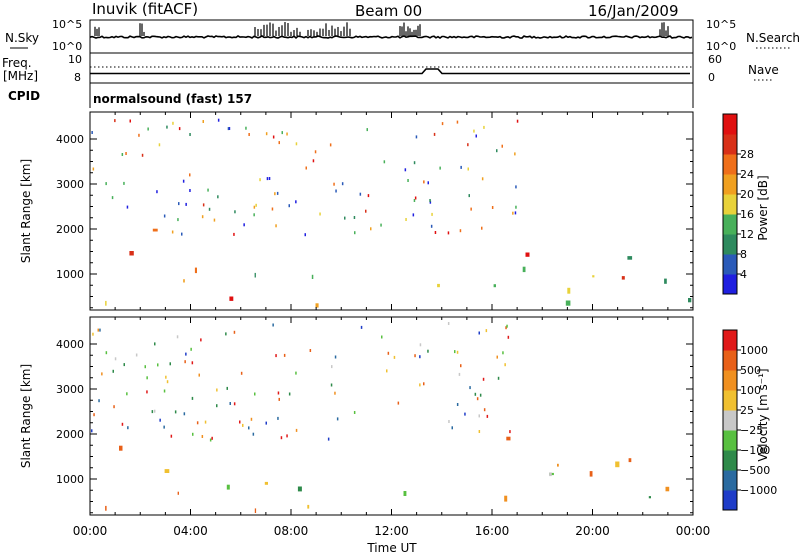  I want to click on power-colorbar: 4 8 12 16 20 24 28, so click(738, 204).